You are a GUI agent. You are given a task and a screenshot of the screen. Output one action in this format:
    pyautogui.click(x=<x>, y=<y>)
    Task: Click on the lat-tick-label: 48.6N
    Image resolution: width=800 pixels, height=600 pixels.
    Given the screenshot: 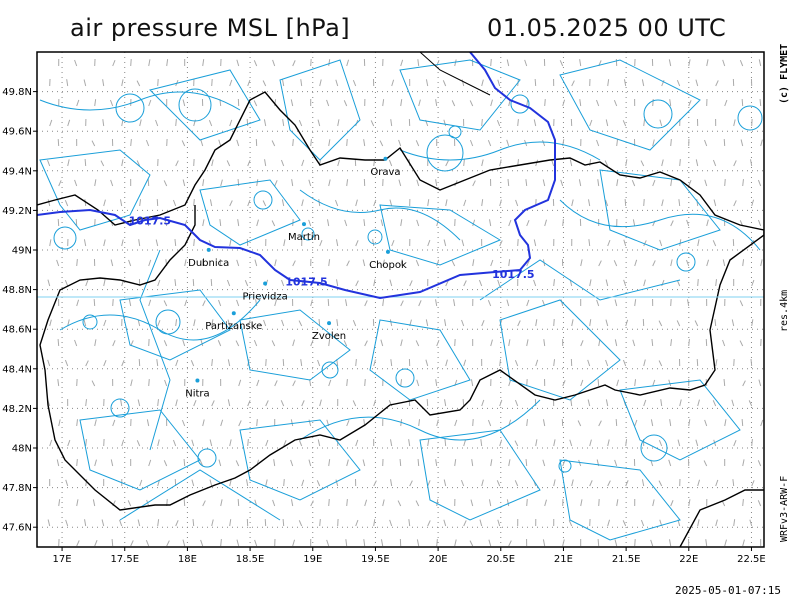 What is the action you would take?
    pyautogui.click(x=17, y=330)
    